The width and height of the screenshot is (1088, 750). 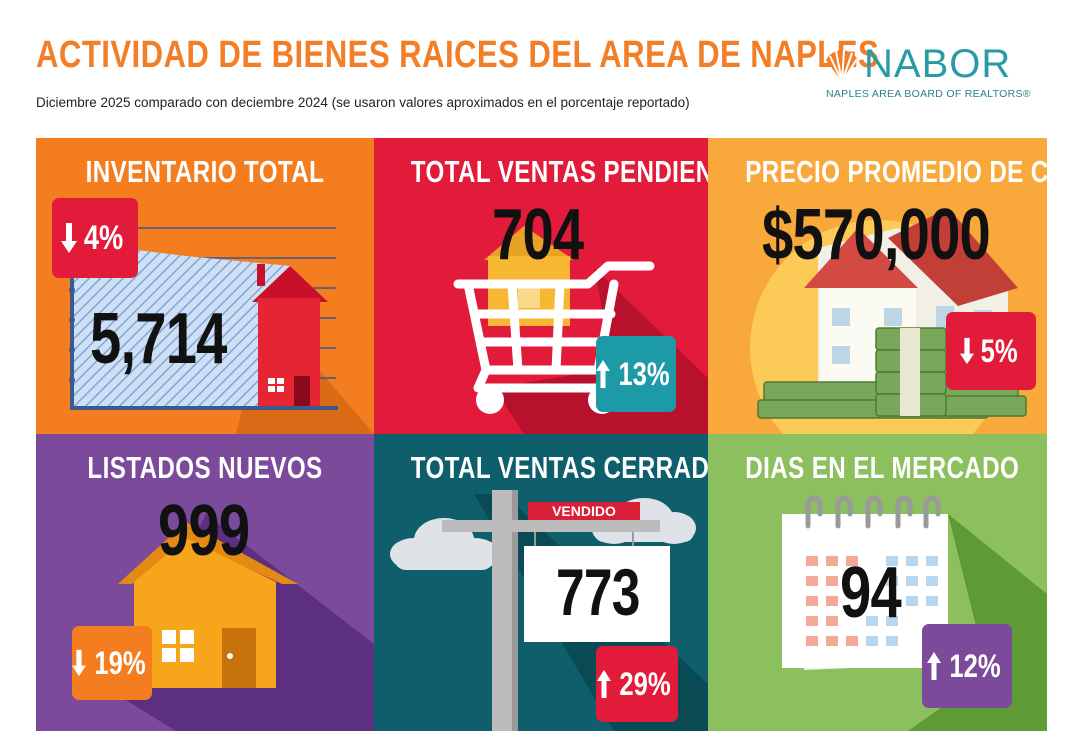 I want to click on change-closed: 29%, so click(x=645, y=683).